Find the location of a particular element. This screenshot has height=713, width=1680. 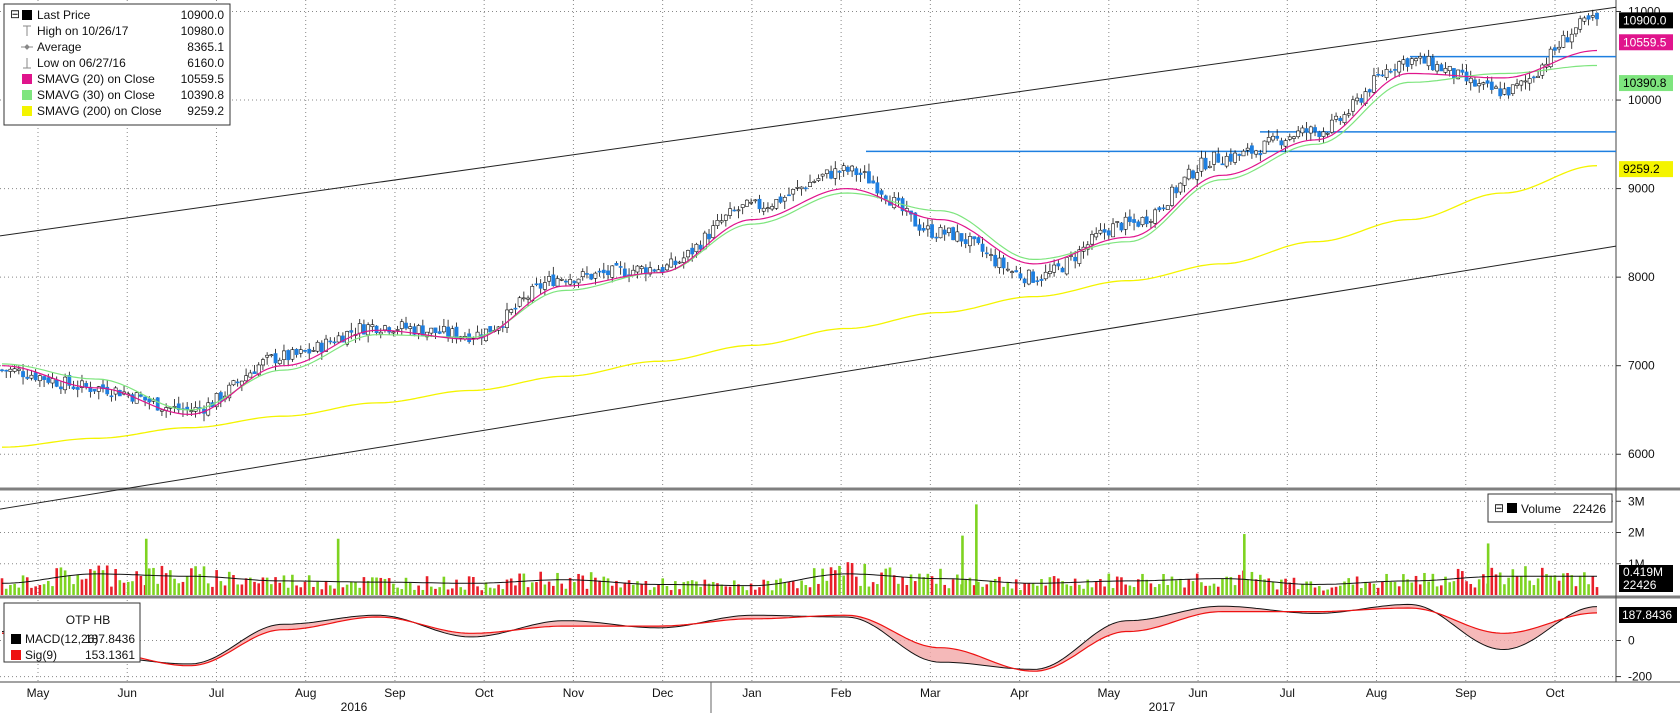

legend-swatch is located at coordinates (27, 15).